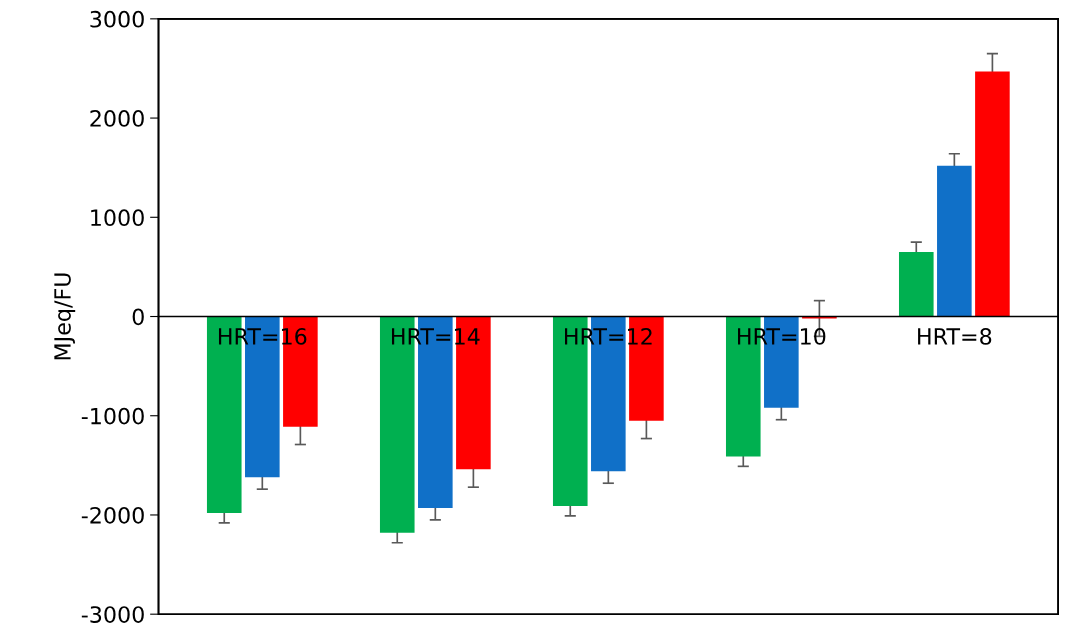 This screenshot has width=1071, height=628. Describe the element at coordinates (608, 336) in the screenshot. I see `x-tick-label: HRT=12` at that location.